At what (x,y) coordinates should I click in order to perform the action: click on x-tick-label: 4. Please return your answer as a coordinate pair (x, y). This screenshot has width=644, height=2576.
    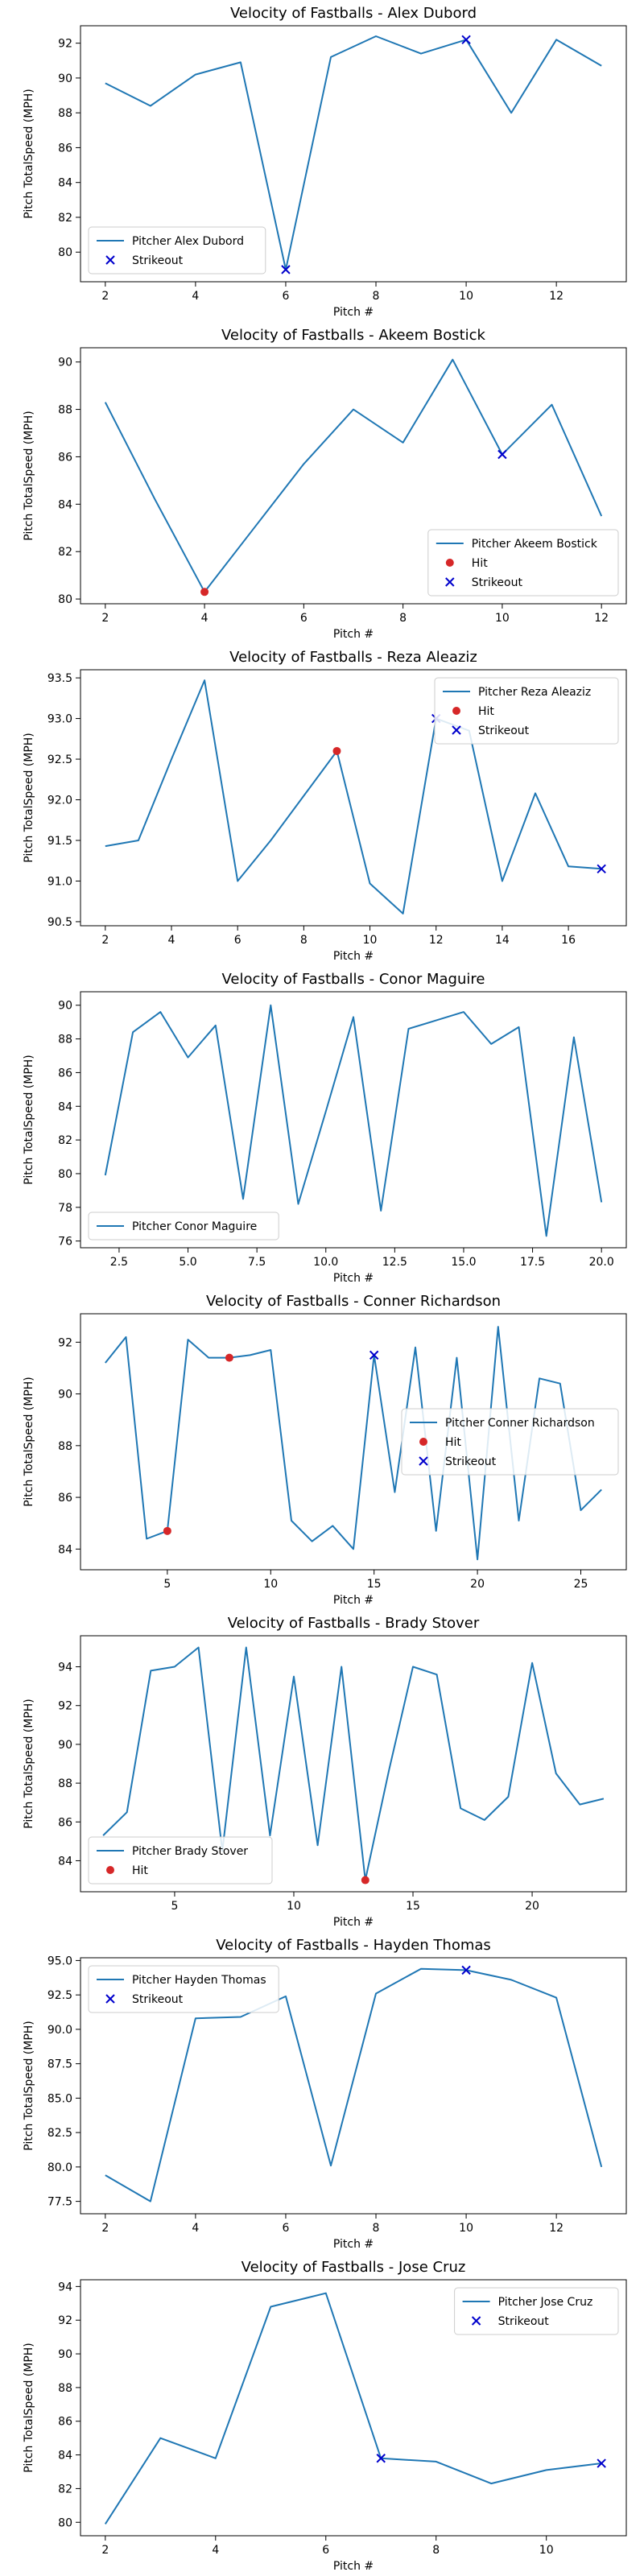
    Looking at the image, I should click on (171, 940).